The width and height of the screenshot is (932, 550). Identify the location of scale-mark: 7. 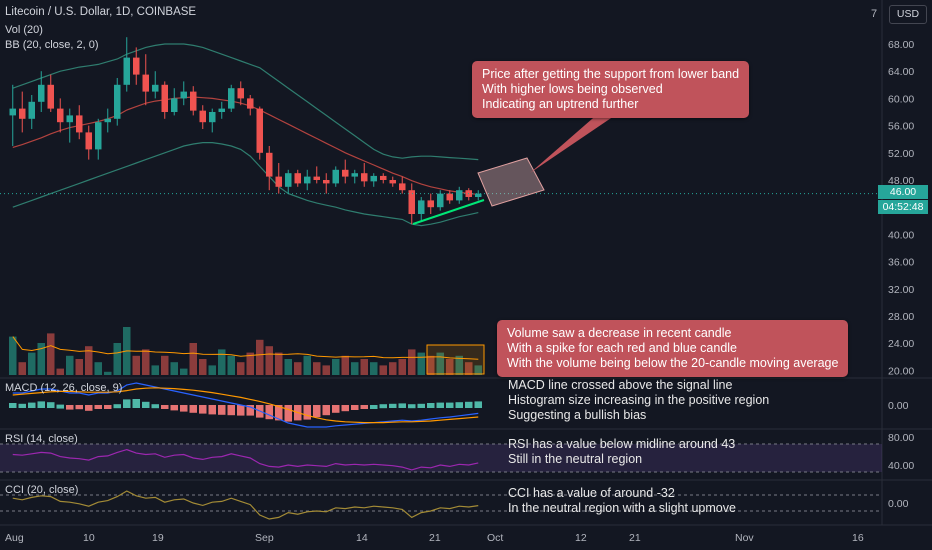
(874, 14).